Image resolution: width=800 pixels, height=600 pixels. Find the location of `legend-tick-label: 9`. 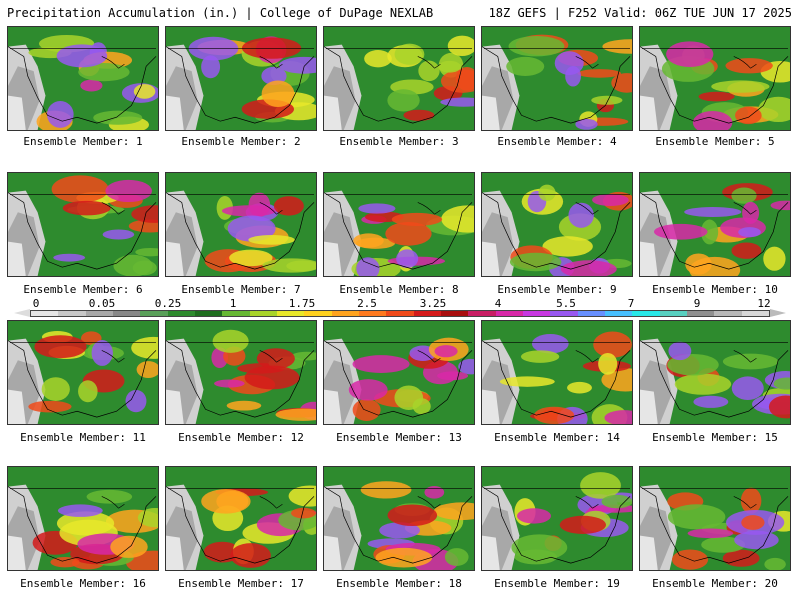

legend-tick-label: 9 is located at coordinates (697, 303).